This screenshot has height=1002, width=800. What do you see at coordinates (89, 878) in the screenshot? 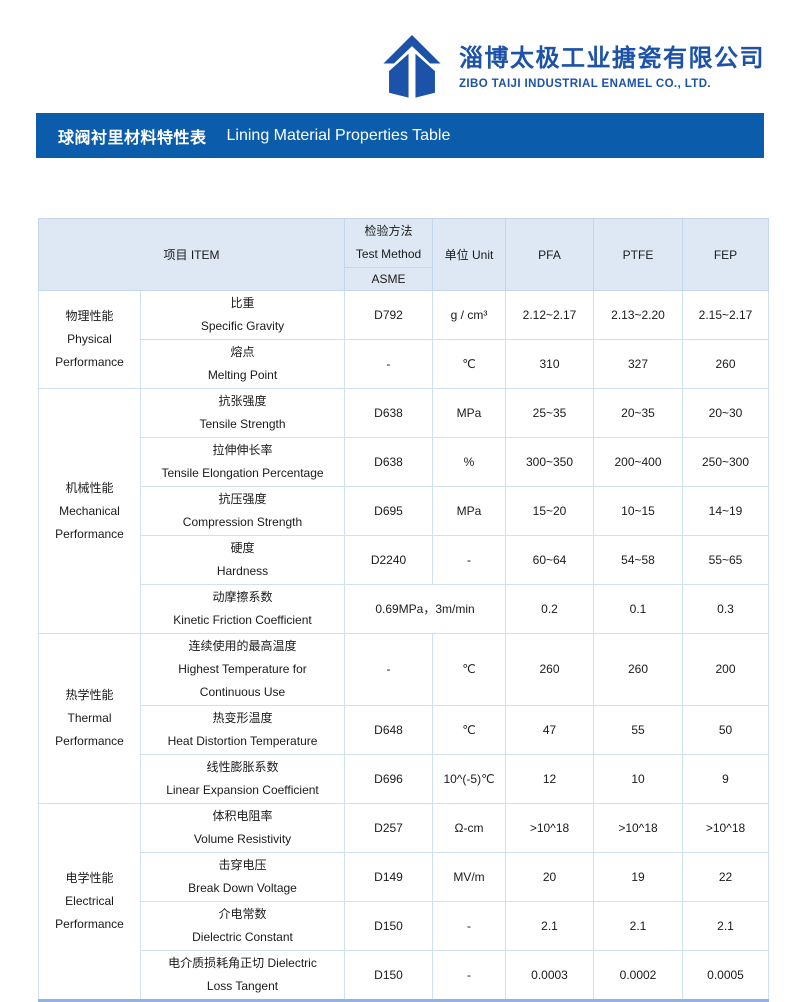
I see `category-cell-line: 电学性能` at bounding box center [89, 878].